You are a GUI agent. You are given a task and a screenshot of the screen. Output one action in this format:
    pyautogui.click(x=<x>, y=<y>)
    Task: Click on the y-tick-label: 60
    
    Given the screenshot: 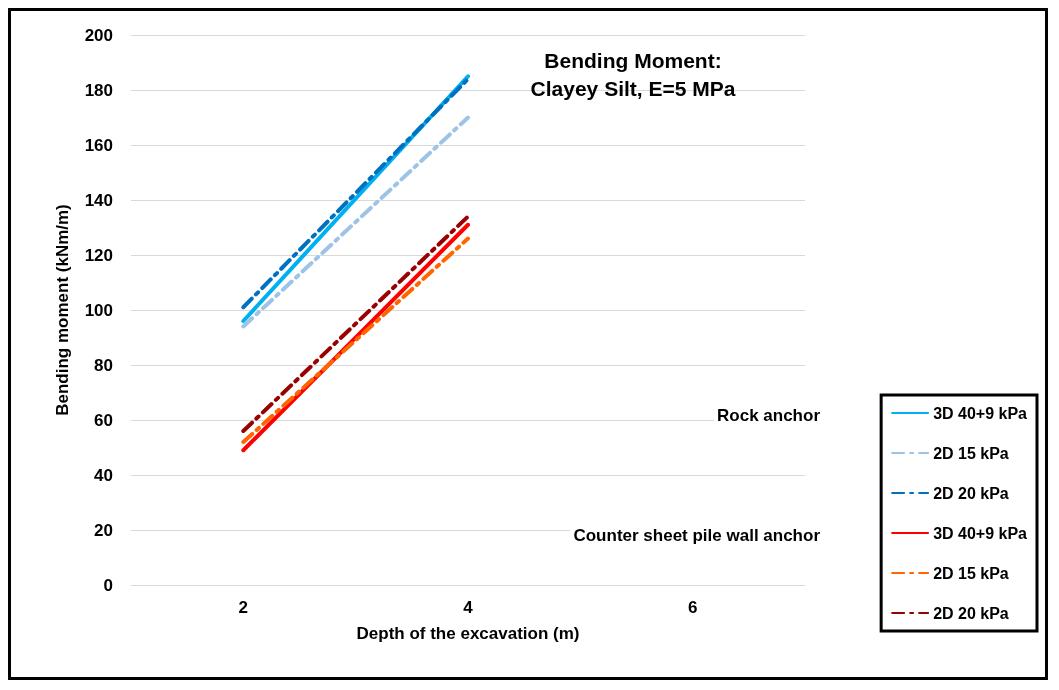 What is the action you would take?
    pyautogui.click(x=103, y=420)
    